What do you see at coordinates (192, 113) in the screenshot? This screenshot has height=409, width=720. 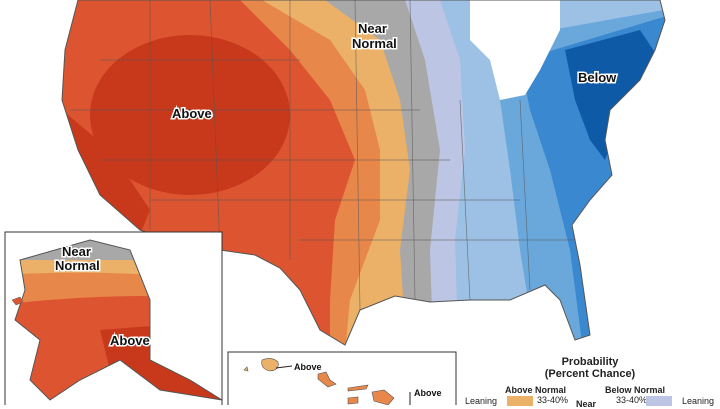 I see `label-above: Above` at bounding box center [192, 113].